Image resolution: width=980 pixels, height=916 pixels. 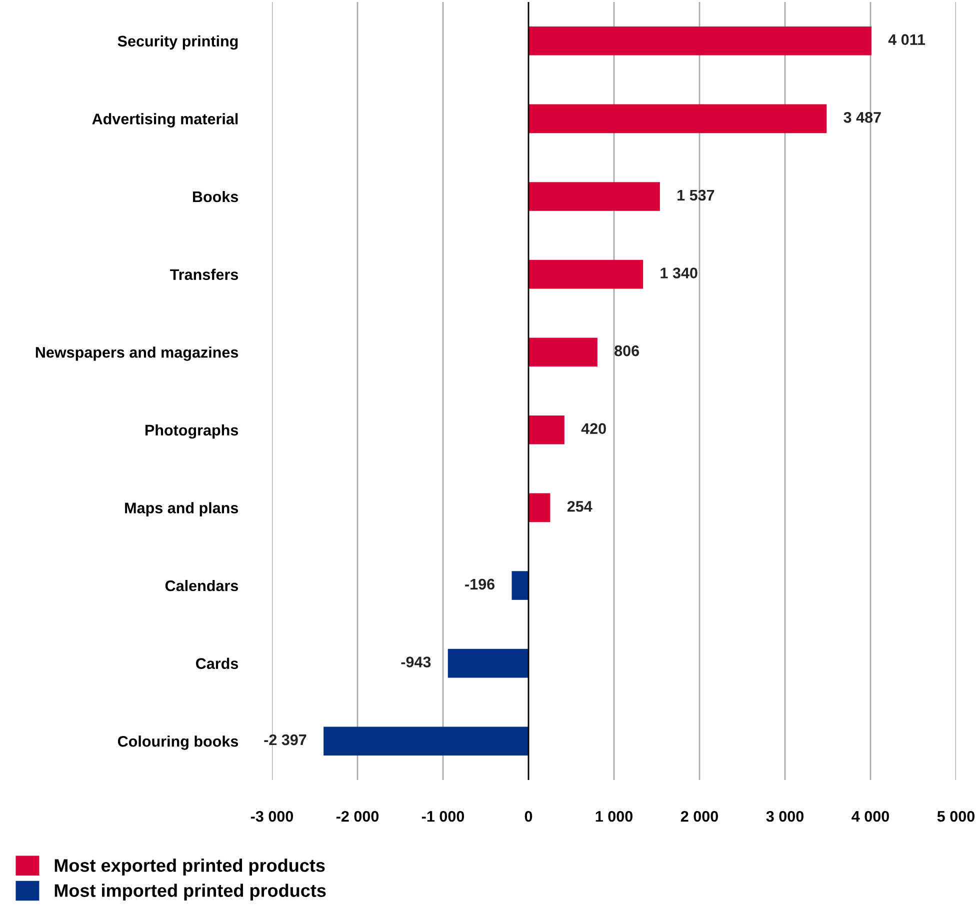 I want to click on y-tick-label: Transfers, so click(x=204, y=274).